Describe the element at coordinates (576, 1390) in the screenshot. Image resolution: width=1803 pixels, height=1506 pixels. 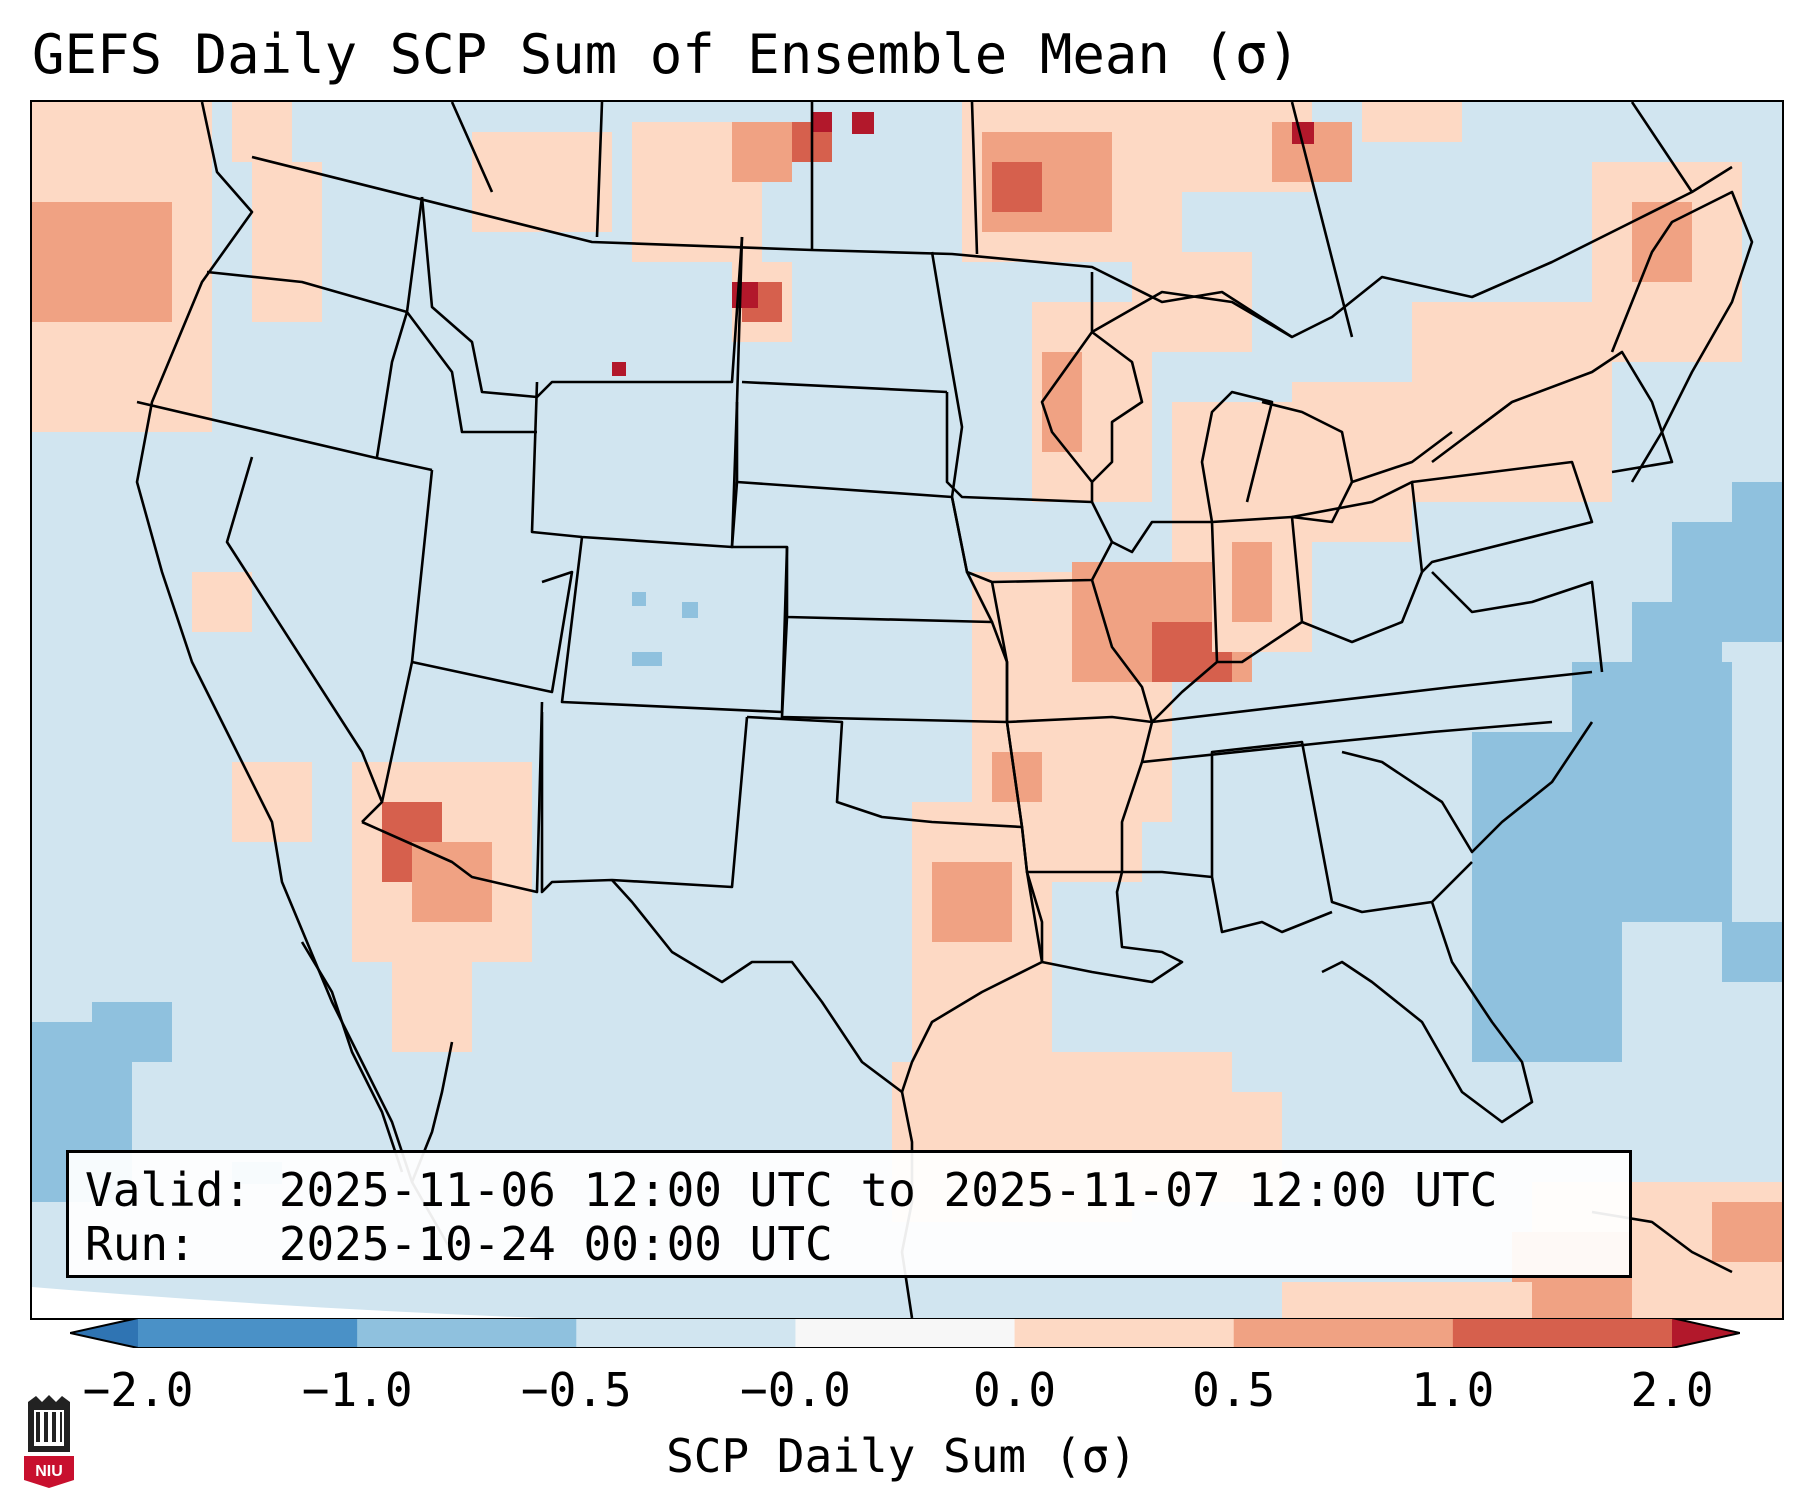
I see `colorbar-tick-label: −0.5` at that location.